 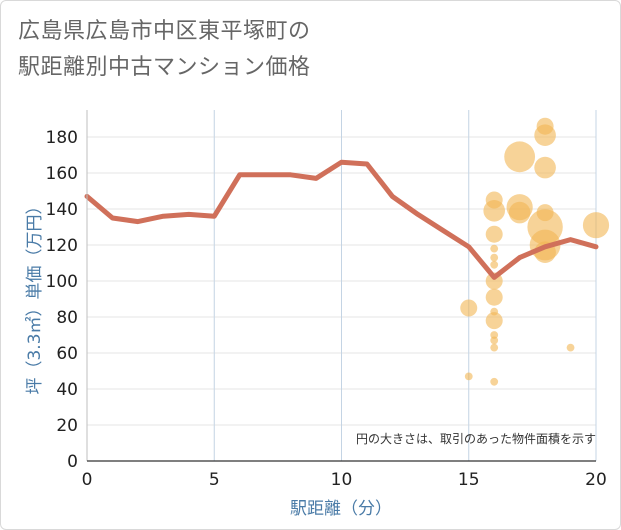 I want to click on y-tick-label: 20, so click(x=67, y=426).